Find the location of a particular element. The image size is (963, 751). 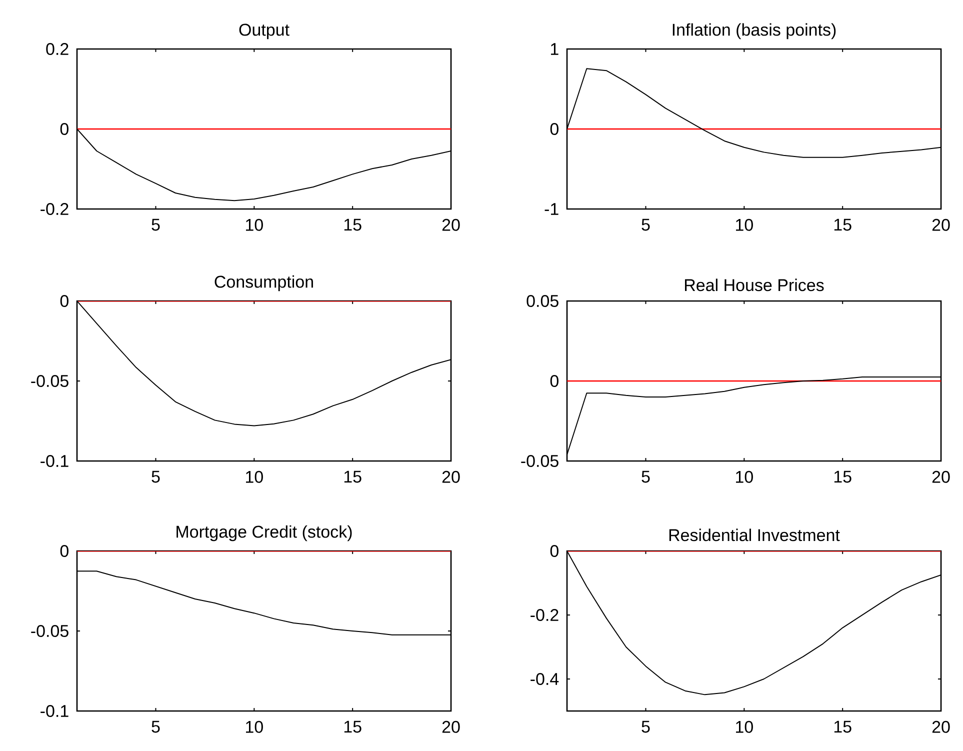

y-tick-label: -0.4 is located at coordinates (544, 679).